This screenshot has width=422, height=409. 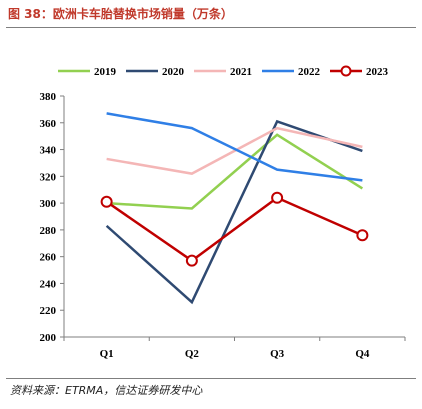 What do you see at coordinates (173, 72) in the screenshot?
I see `legend-label-2020: 2020` at bounding box center [173, 72].